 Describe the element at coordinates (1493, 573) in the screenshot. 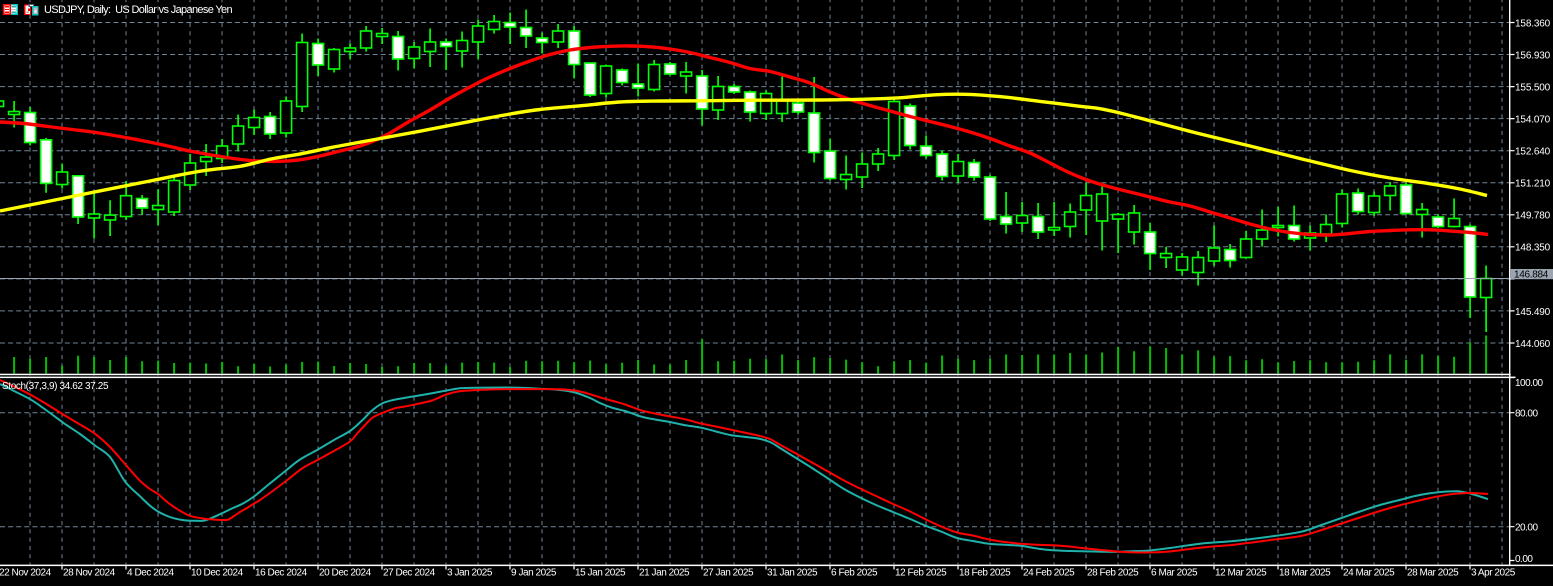

I see `svg-text: 3 Apr 2025` at that location.